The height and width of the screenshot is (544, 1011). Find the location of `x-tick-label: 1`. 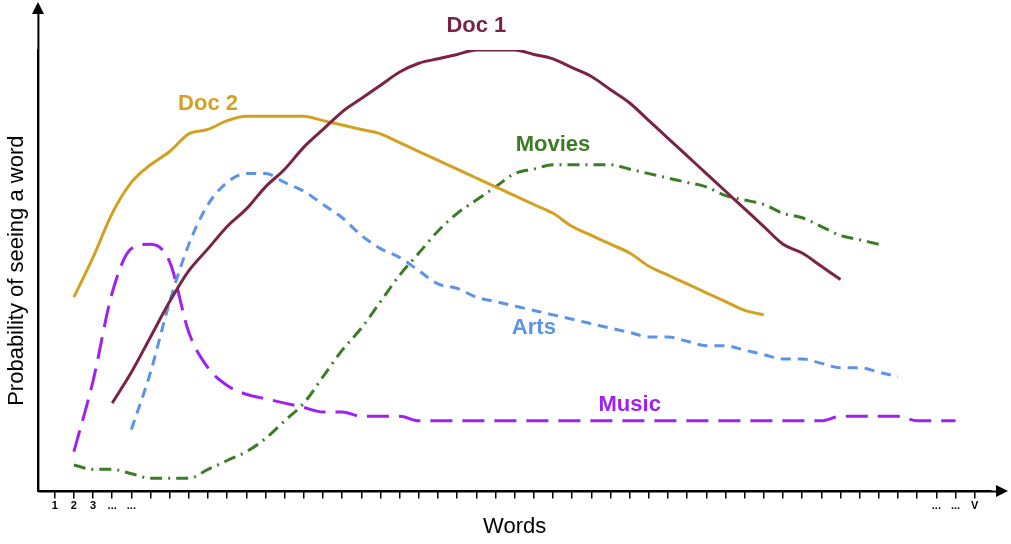

x-tick-label: 1 is located at coordinates (54, 505).